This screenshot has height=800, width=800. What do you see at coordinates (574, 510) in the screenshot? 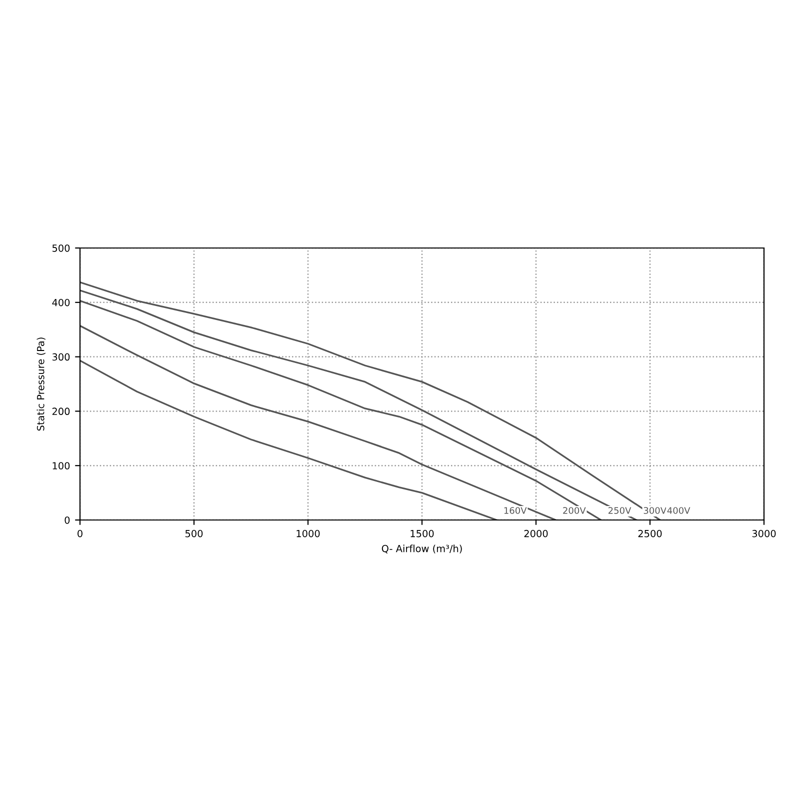
I see `series-label: 200V` at bounding box center [574, 510].